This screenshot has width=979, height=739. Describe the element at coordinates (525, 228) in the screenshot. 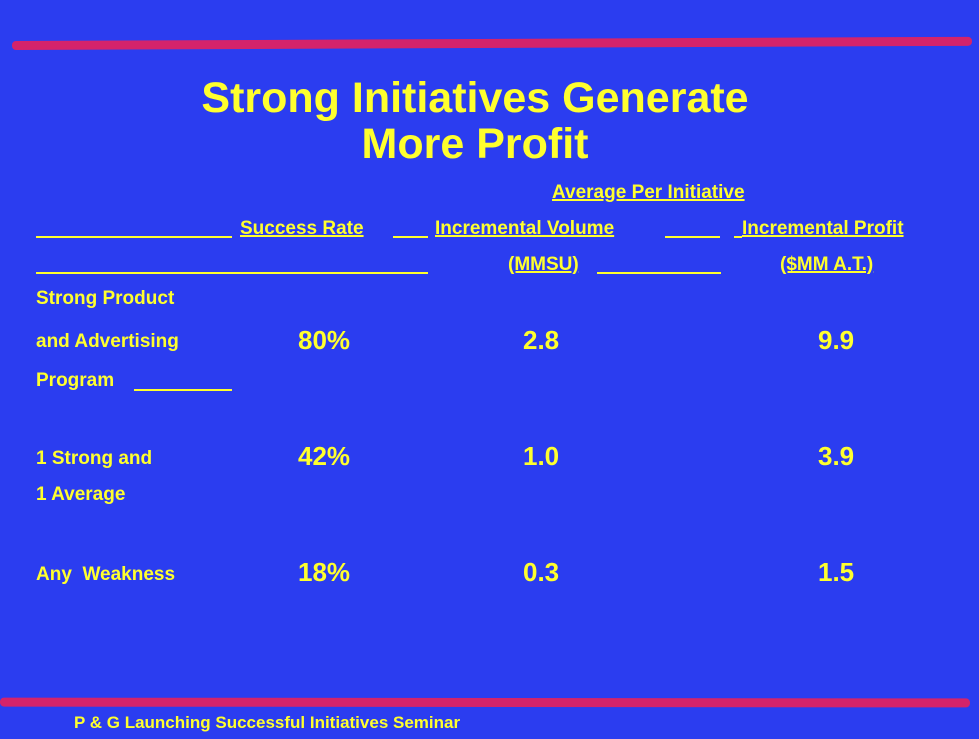

I see `header-incremental-volume: Incremental Volume` at that location.